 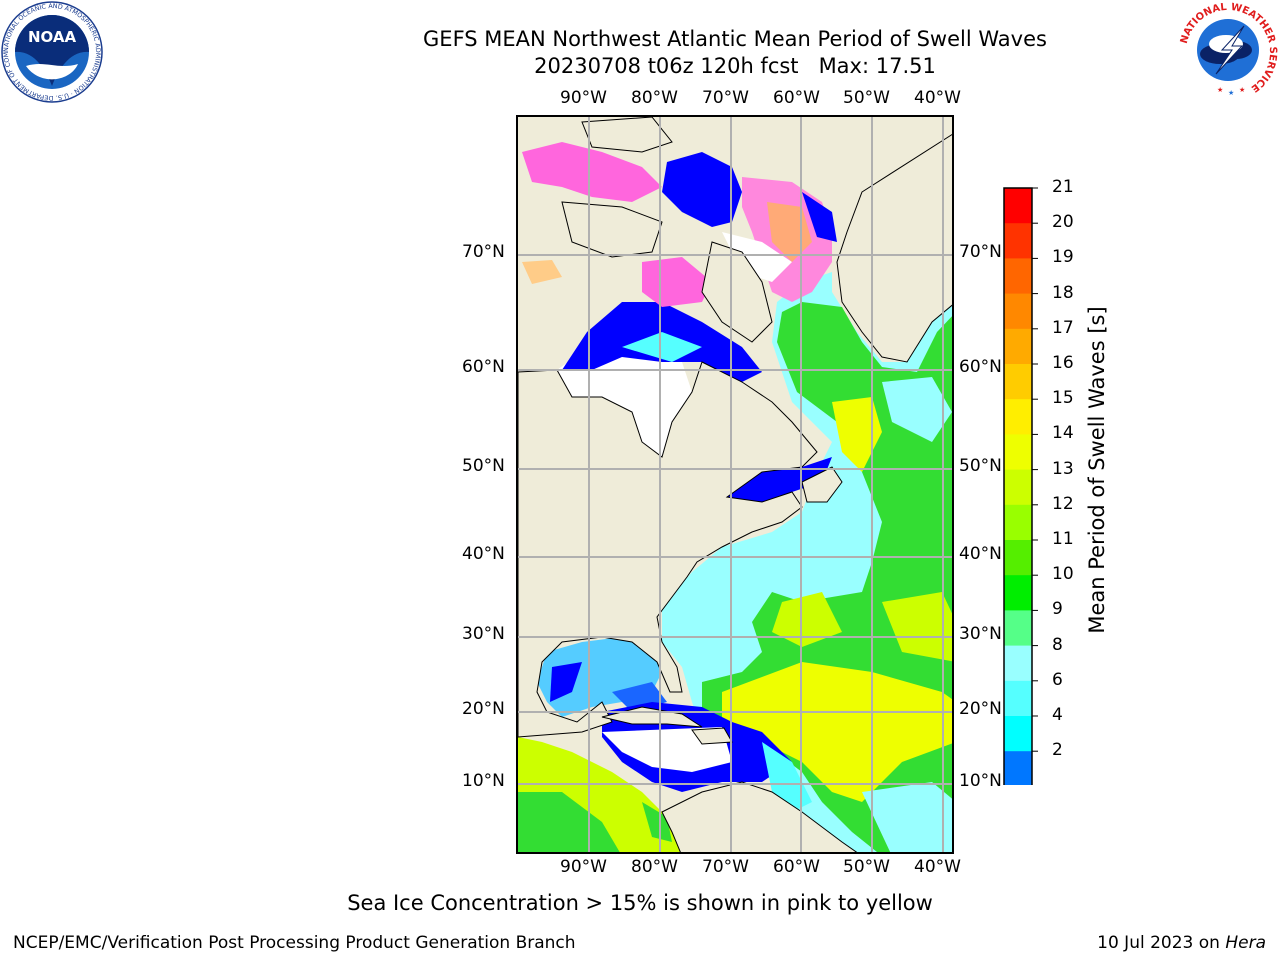 What do you see at coordinates (662, 347) in the screenshot?
I see `hudson-strait-cyan` at bounding box center [662, 347].